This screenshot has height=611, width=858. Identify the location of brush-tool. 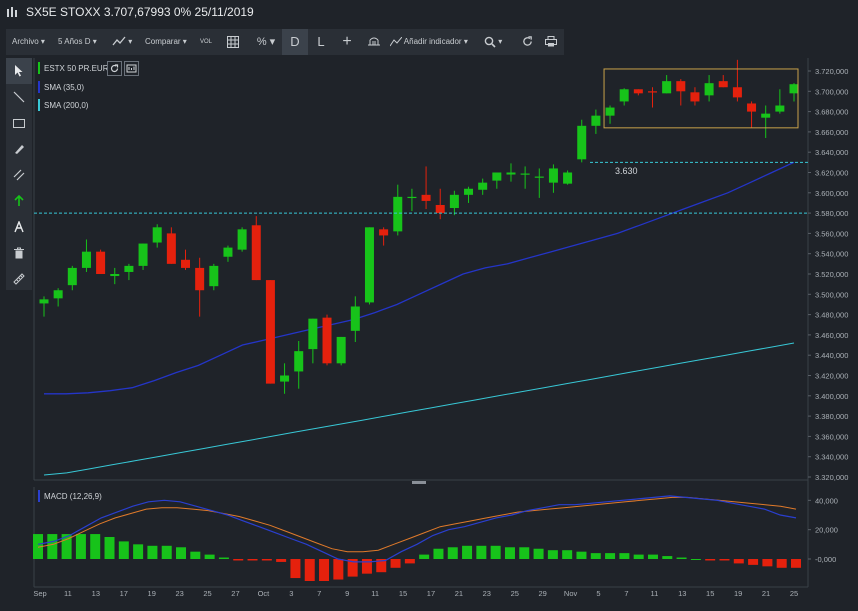
(19, 149).